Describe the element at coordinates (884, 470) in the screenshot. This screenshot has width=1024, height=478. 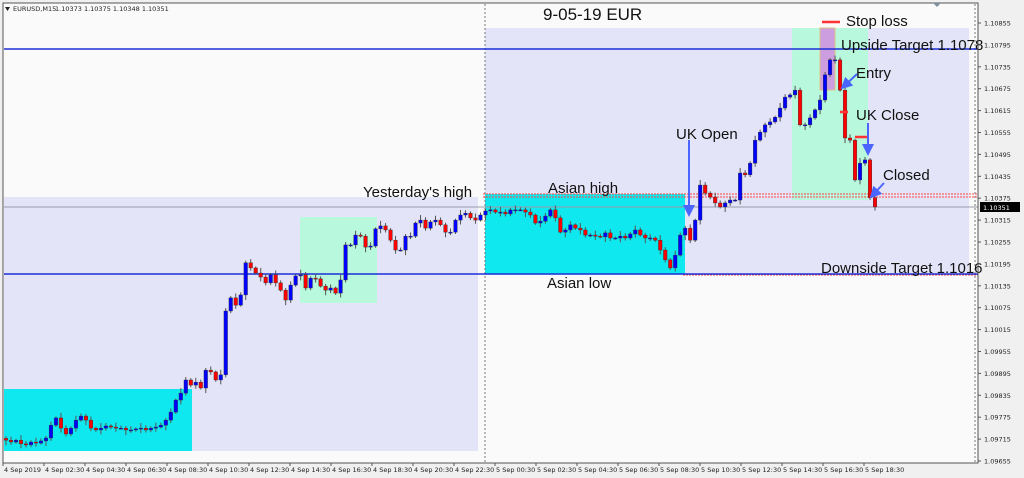
I see `time-tick-label: 5 Sep 18:30` at that location.